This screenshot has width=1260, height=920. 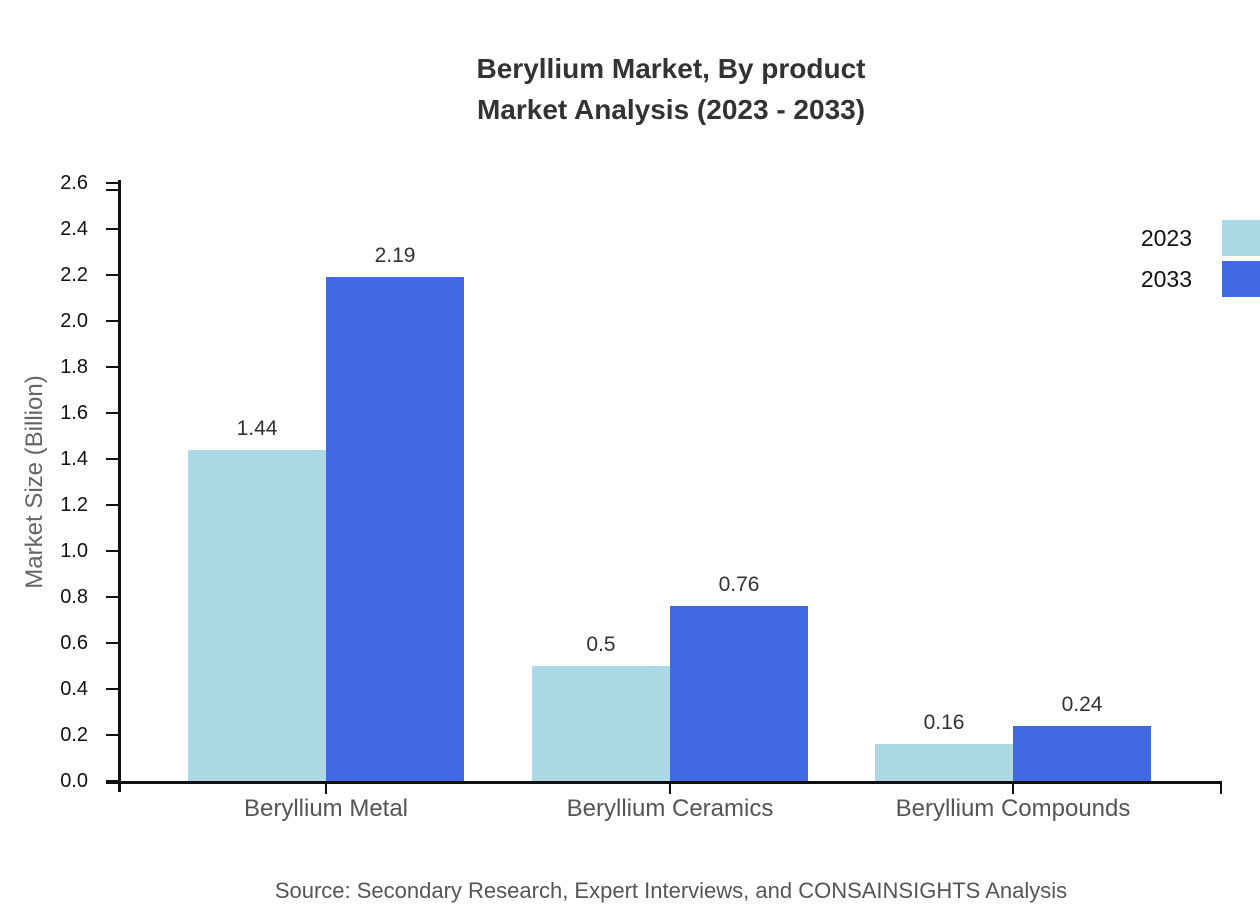 What do you see at coordinates (739, 584) in the screenshot?
I see `bar-value-label: 0.76` at bounding box center [739, 584].